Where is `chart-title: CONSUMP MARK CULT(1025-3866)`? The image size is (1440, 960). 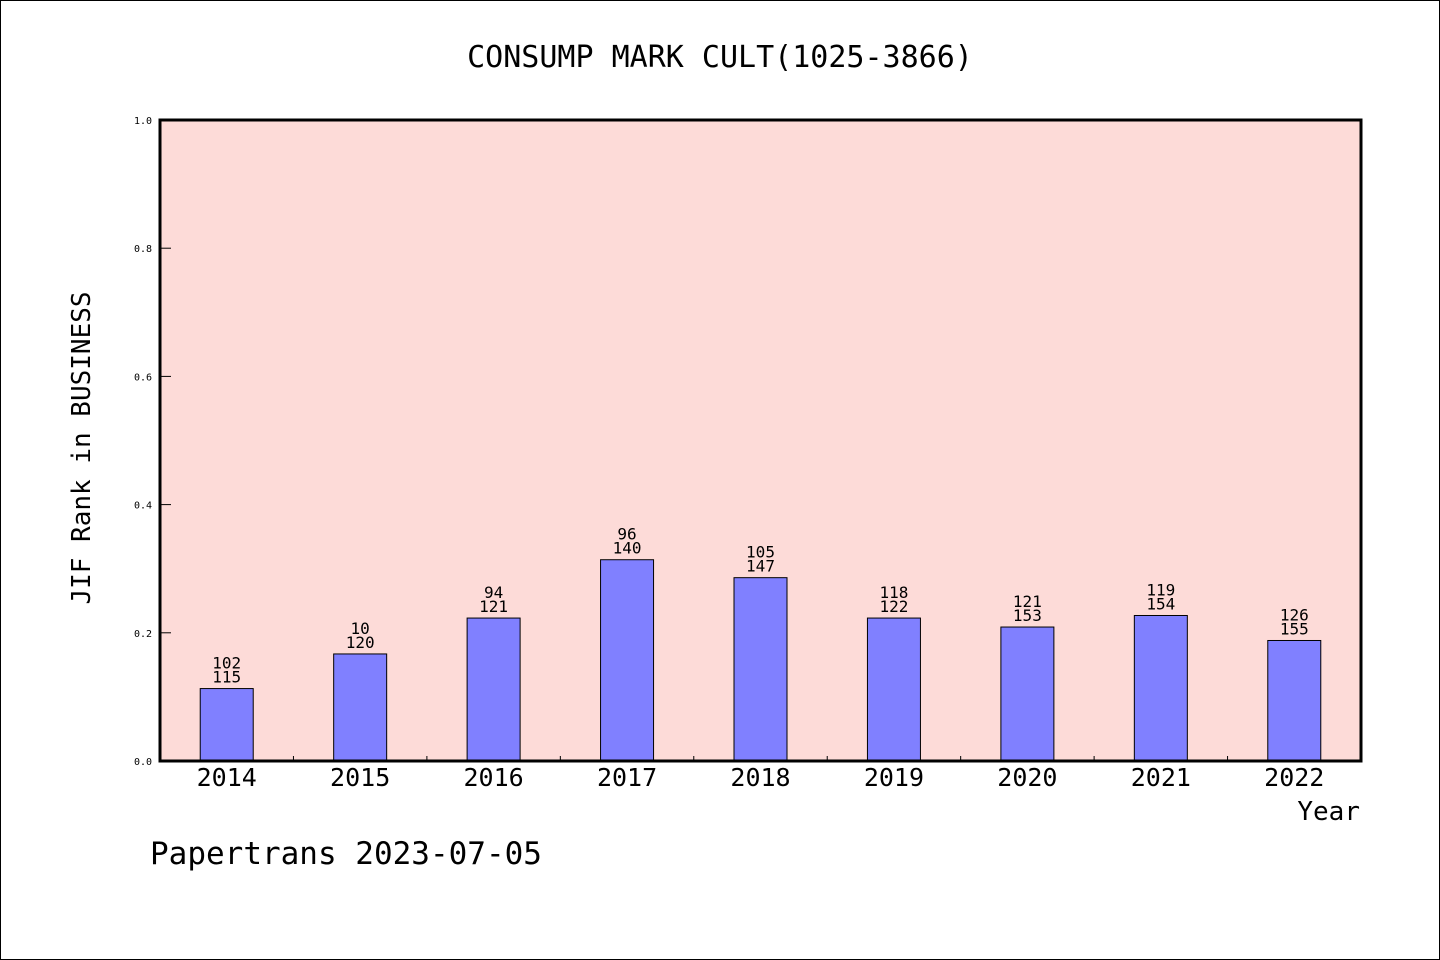
chart-title: CONSUMP MARK CULT(1025-3866) is located at coordinates (720, 57).